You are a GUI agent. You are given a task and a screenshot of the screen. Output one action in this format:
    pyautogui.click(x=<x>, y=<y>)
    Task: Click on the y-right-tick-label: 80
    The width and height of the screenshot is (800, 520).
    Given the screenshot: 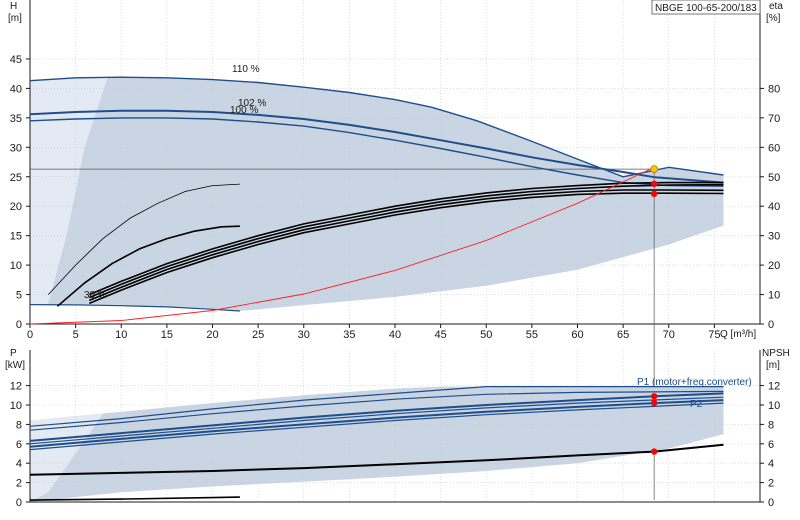 What is the action you would take?
    pyautogui.click(x=774, y=89)
    